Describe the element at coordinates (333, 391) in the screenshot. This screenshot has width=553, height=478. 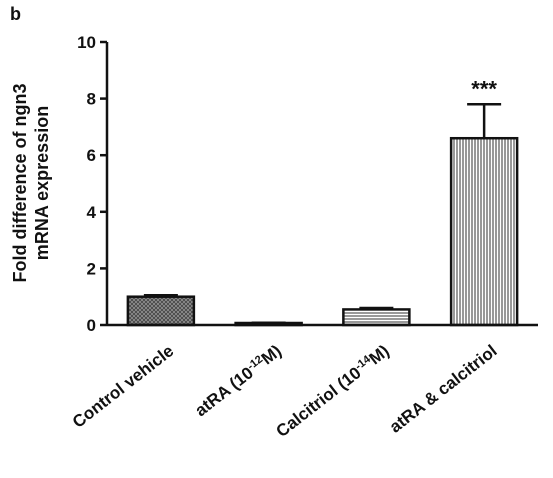
I see `x-tick-label: Calcitriol (10-14M)` at that location.